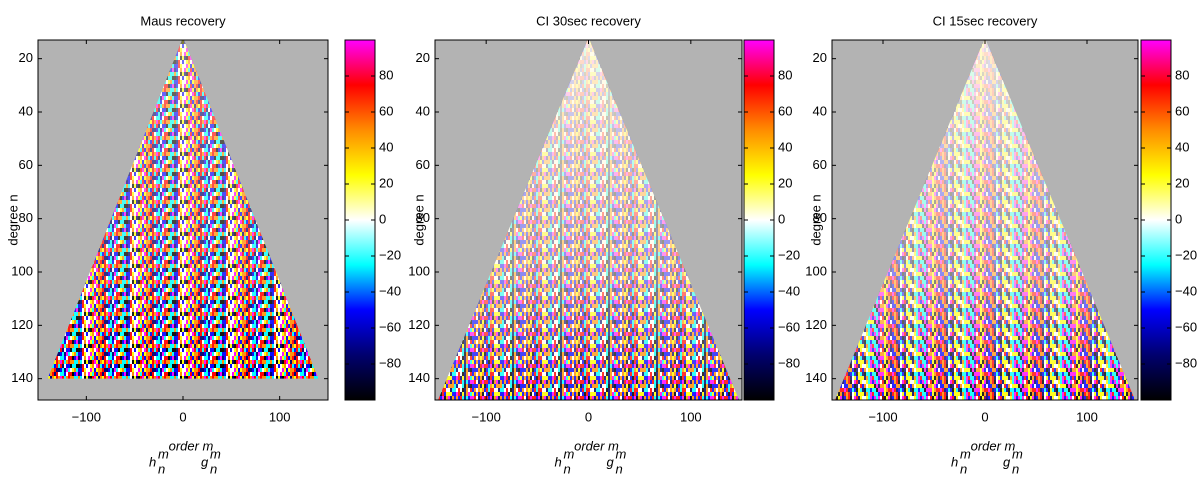  Describe the element at coordinates (985, 20) in the screenshot. I see `chart-title: CI 15sec recovery` at that location.